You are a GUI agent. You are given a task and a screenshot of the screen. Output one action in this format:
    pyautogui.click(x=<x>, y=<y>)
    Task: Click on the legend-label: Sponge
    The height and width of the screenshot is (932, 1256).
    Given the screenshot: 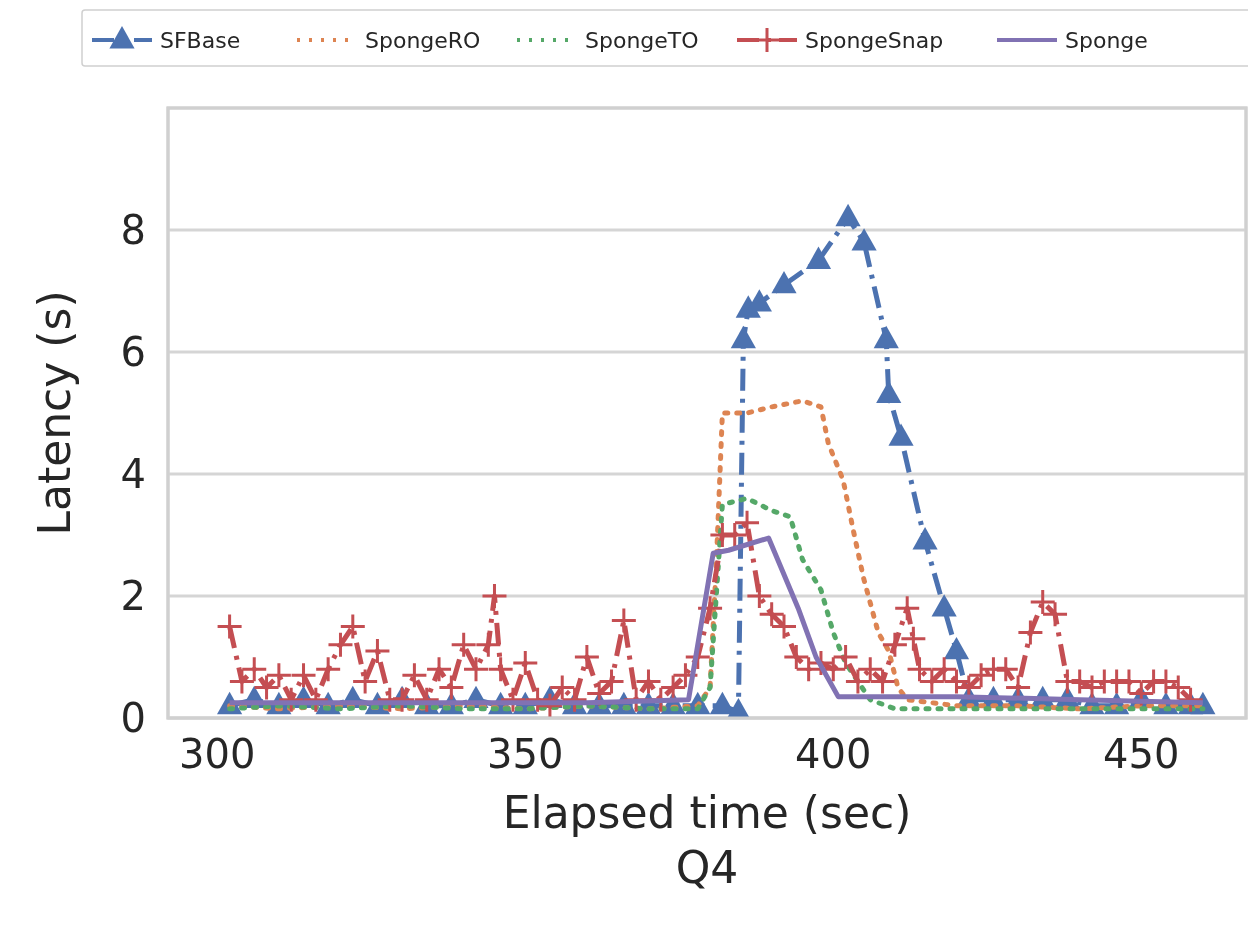 What is the action you would take?
    pyautogui.click(x=1106, y=40)
    